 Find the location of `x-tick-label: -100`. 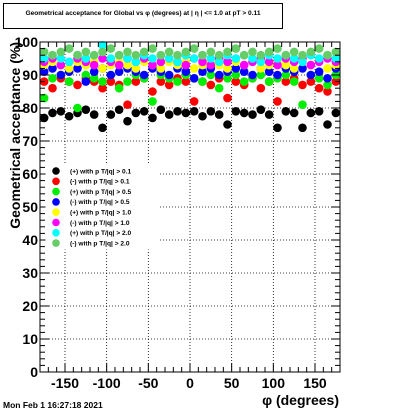

x-tick-label: -100 is located at coordinates (107, 383).